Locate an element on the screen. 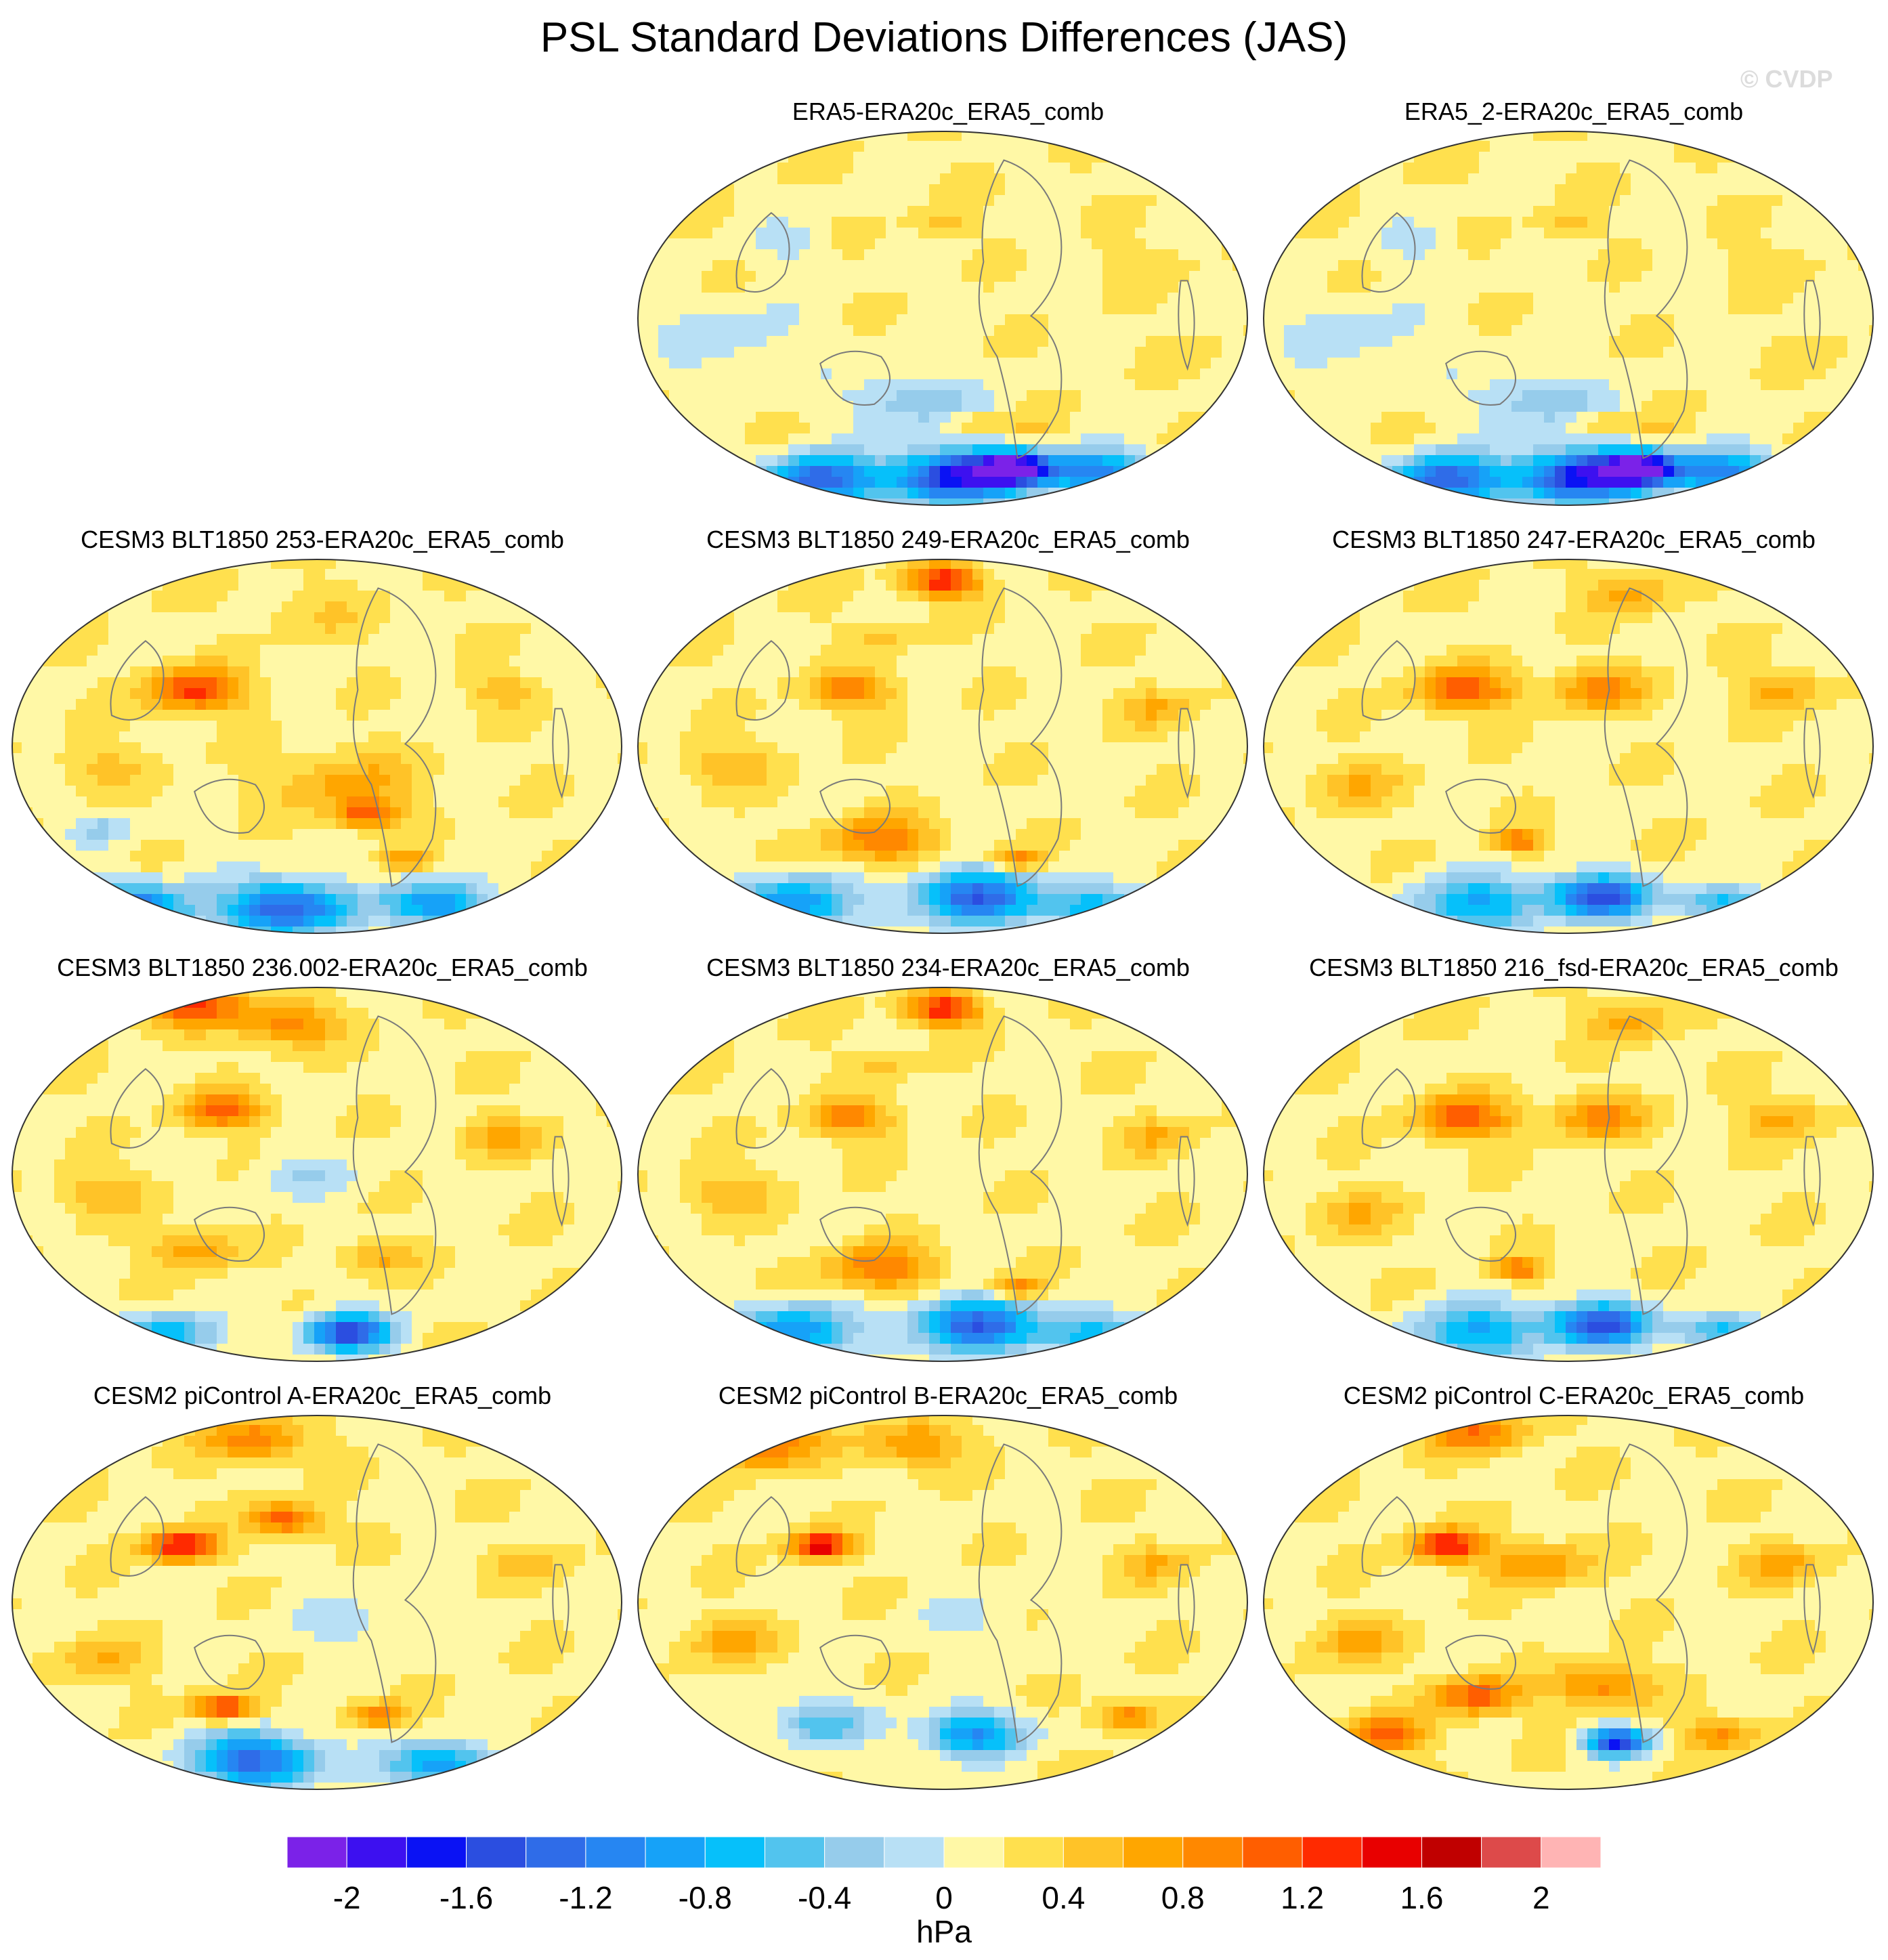 The image size is (1888, 1960). colorbar-tick-label: -1.2 is located at coordinates (586, 1897).